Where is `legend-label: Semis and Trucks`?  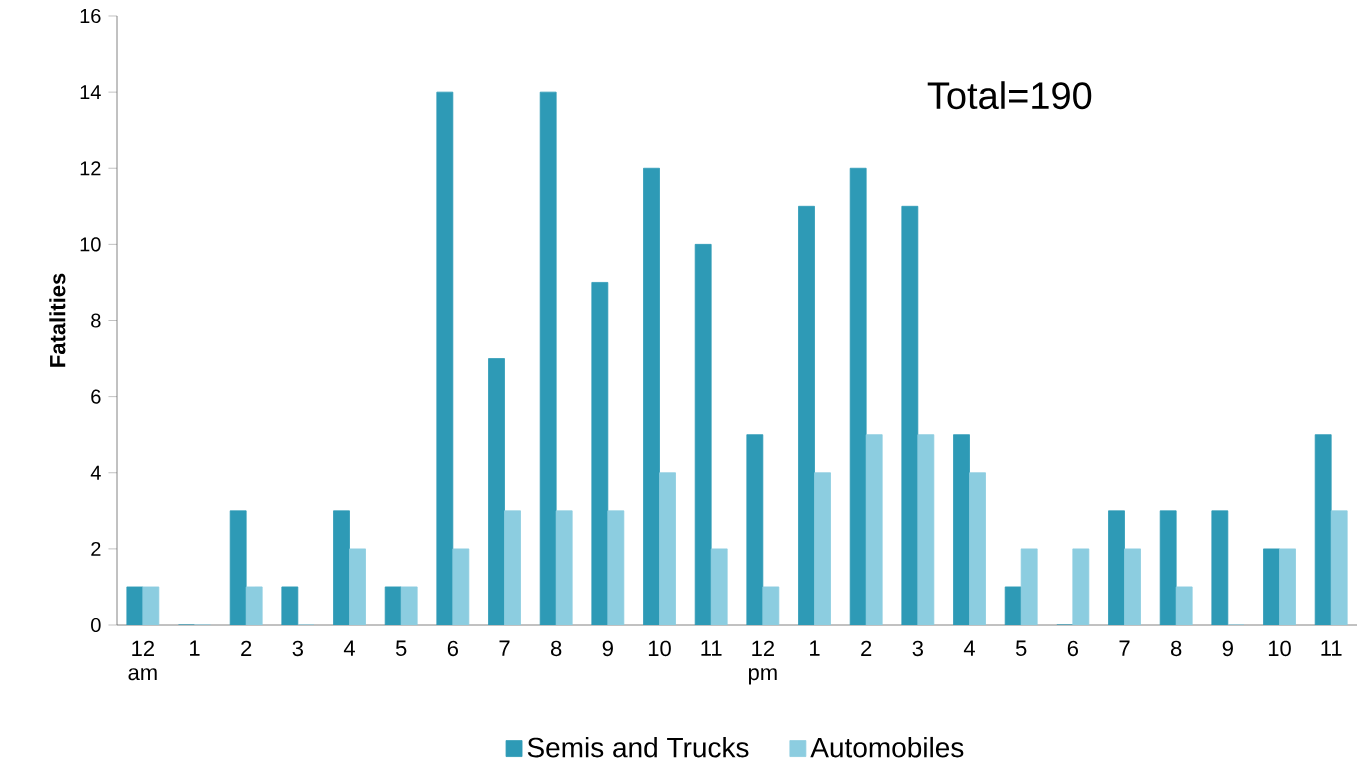
legend-label: Semis and Trucks is located at coordinates (638, 747).